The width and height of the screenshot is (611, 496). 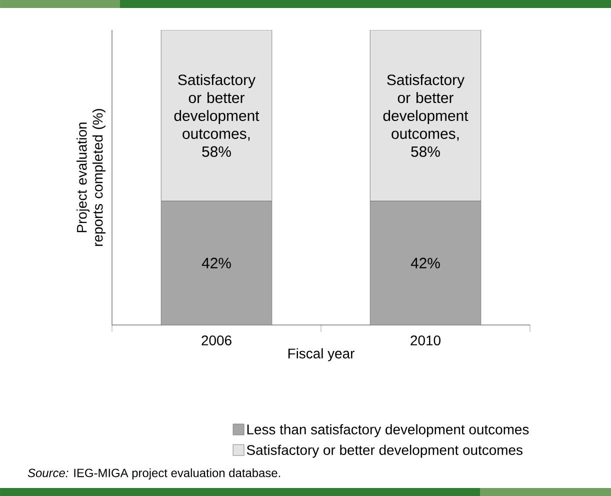 What do you see at coordinates (217, 340) in the screenshot?
I see `x-tick-label: 2006` at bounding box center [217, 340].